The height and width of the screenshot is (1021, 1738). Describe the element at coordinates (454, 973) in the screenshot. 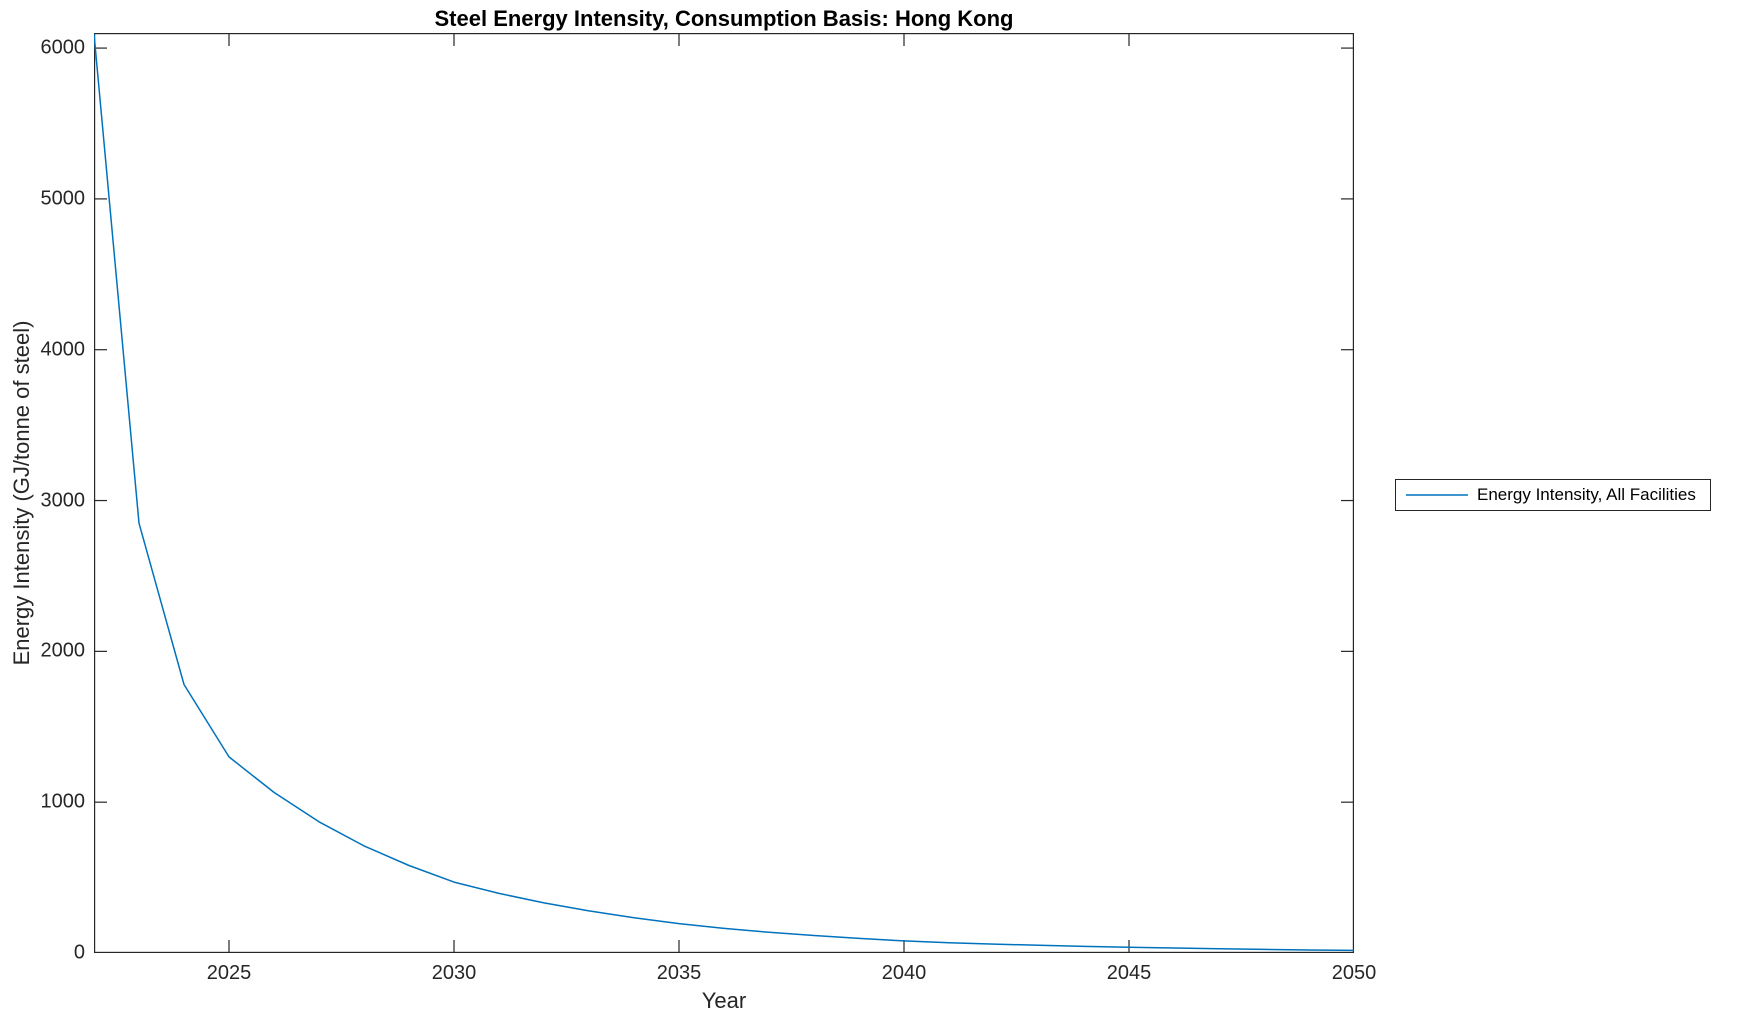

I see `x-tick-label: 2030` at that location.